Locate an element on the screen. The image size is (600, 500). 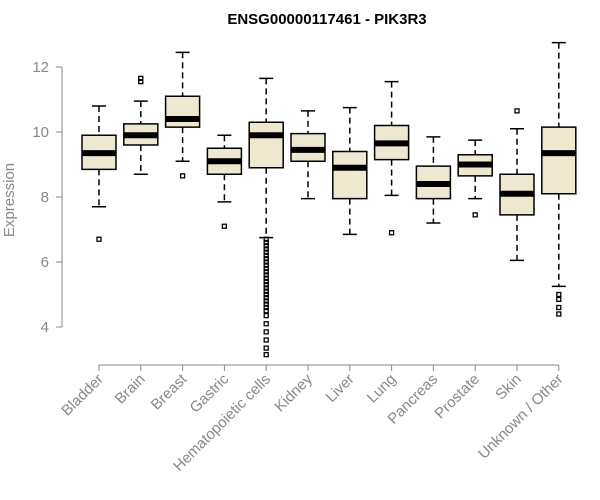
x-tick-label: Lung is located at coordinates (382, 389).